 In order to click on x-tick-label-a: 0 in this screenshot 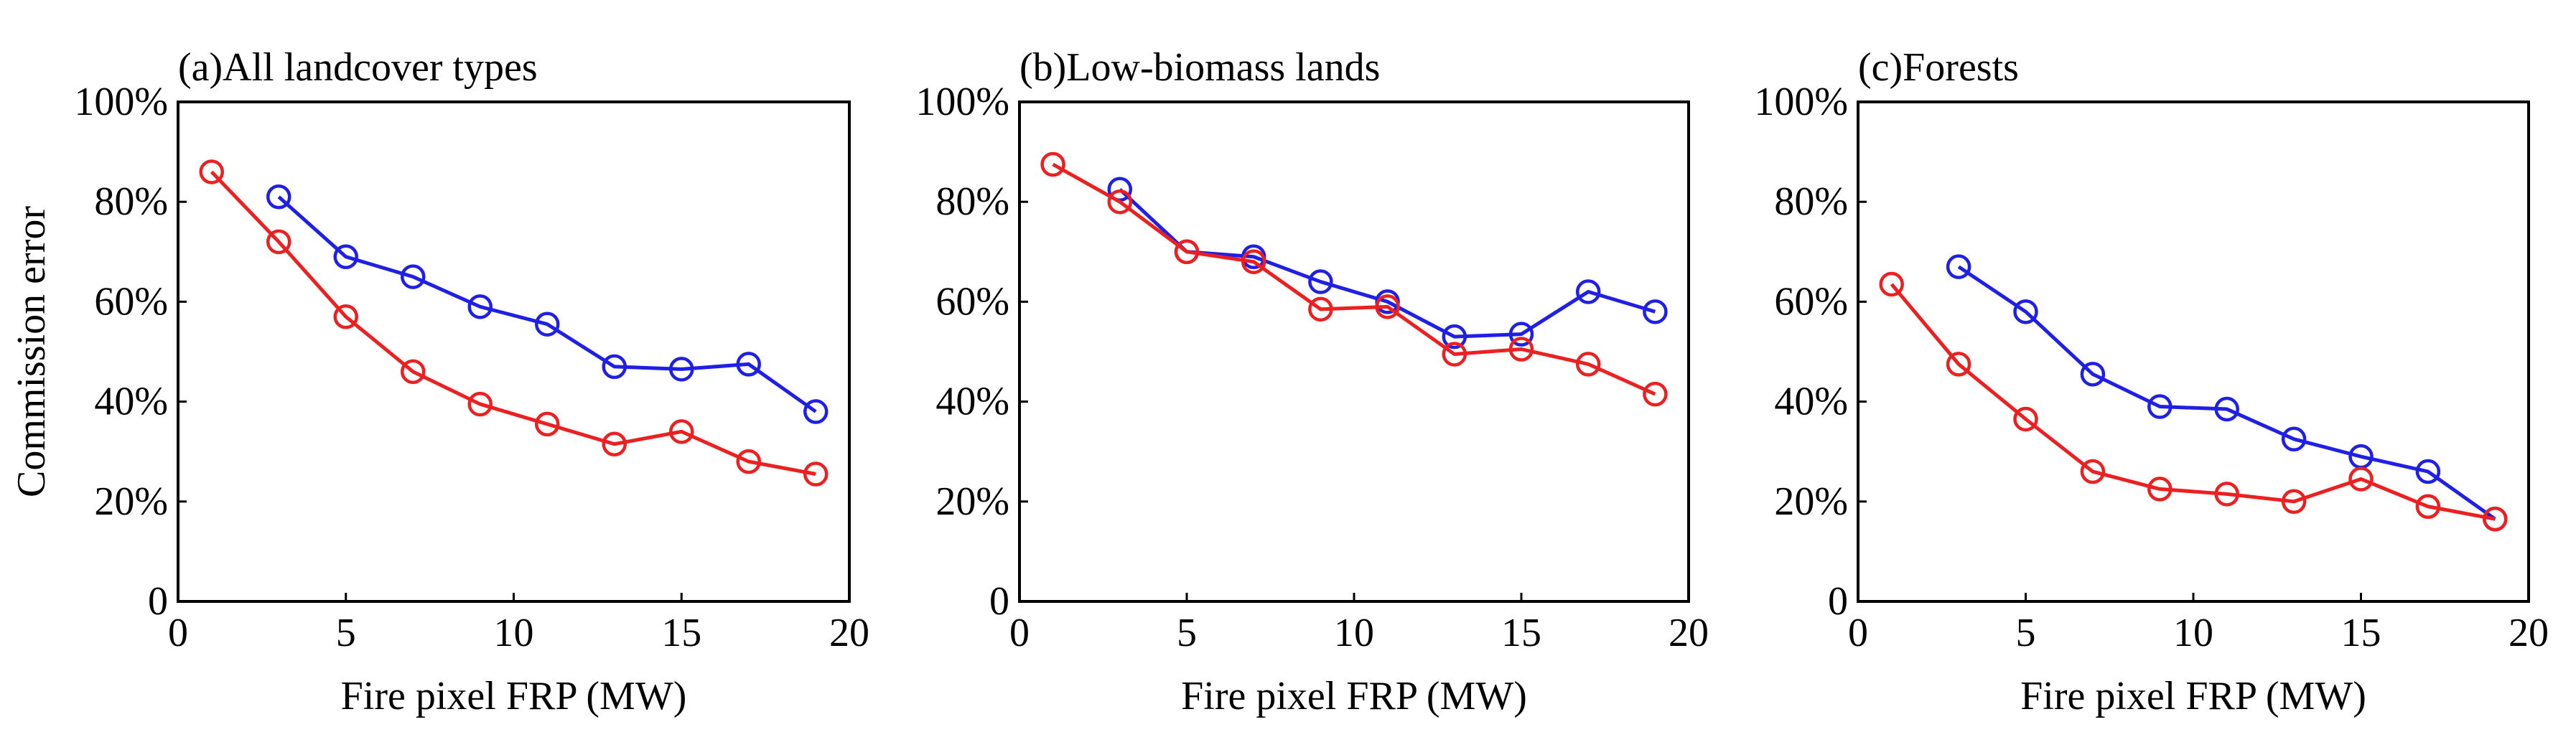, I will do `click(178, 633)`.